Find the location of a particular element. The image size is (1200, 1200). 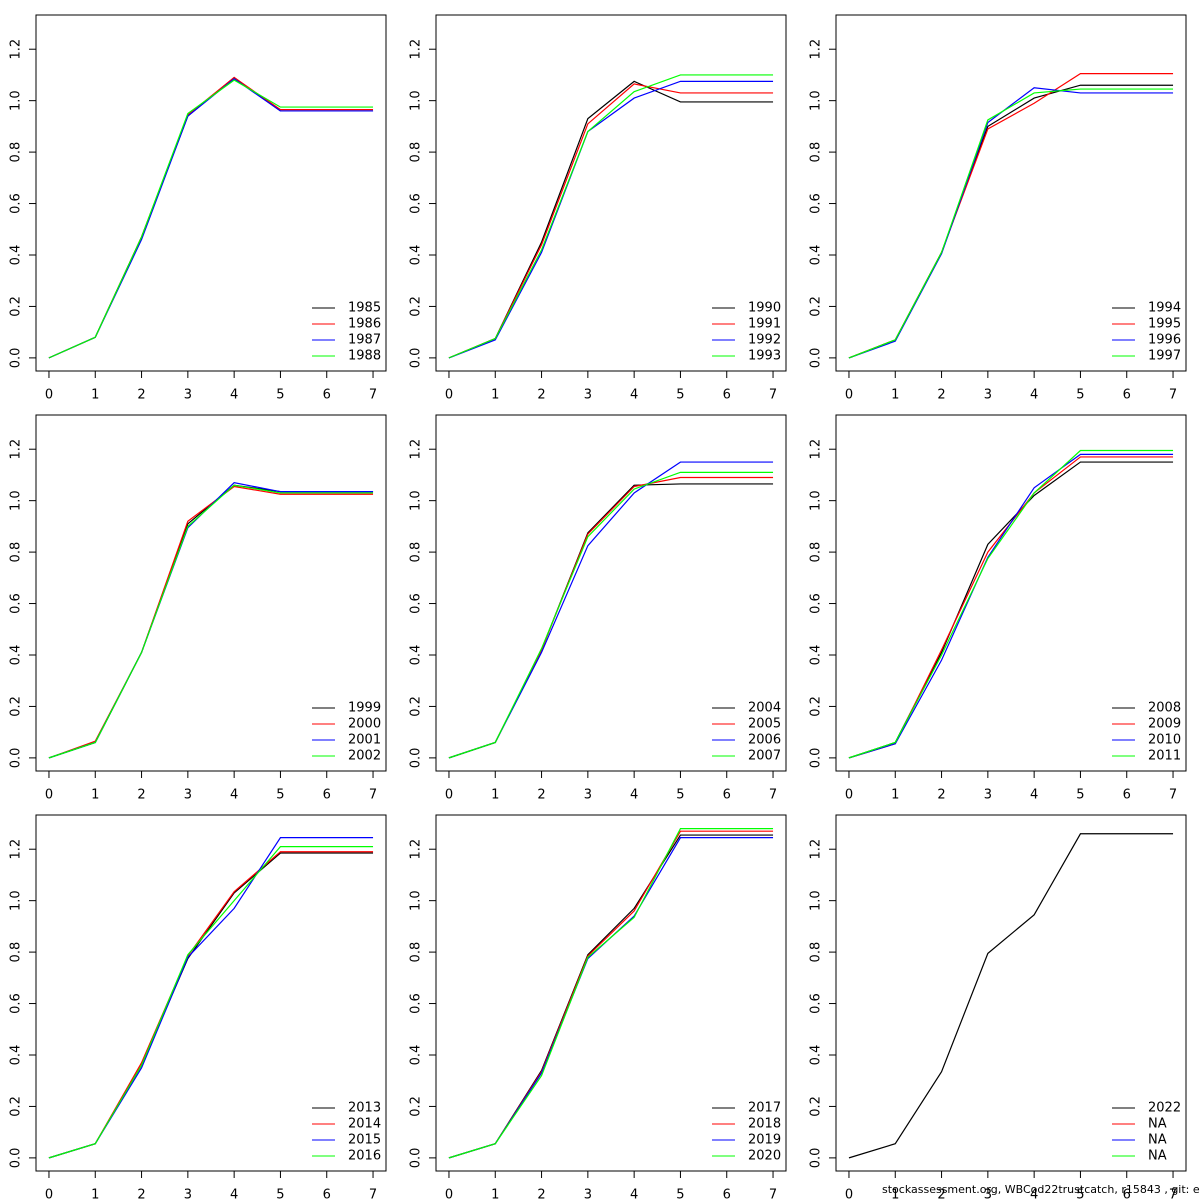

x-tick-label: 3 is located at coordinates (588, 395).